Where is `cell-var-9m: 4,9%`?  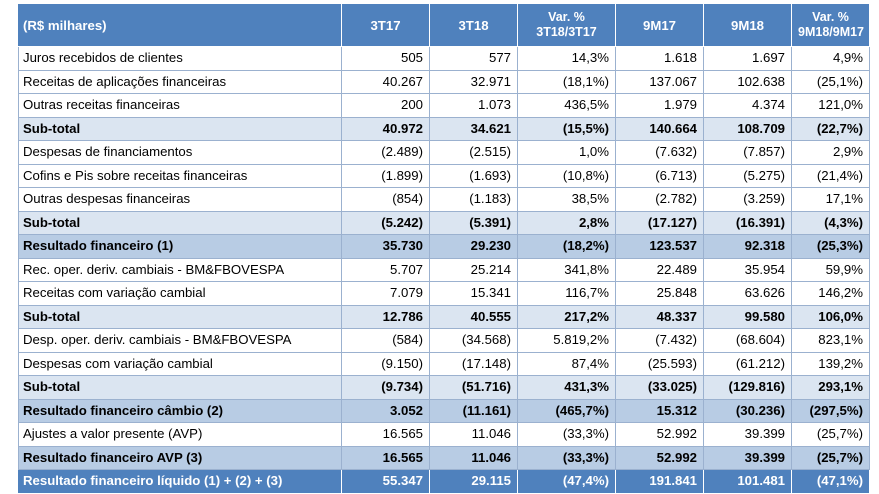 cell-var-9m: 4,9% is located at coordinates (830, 58).